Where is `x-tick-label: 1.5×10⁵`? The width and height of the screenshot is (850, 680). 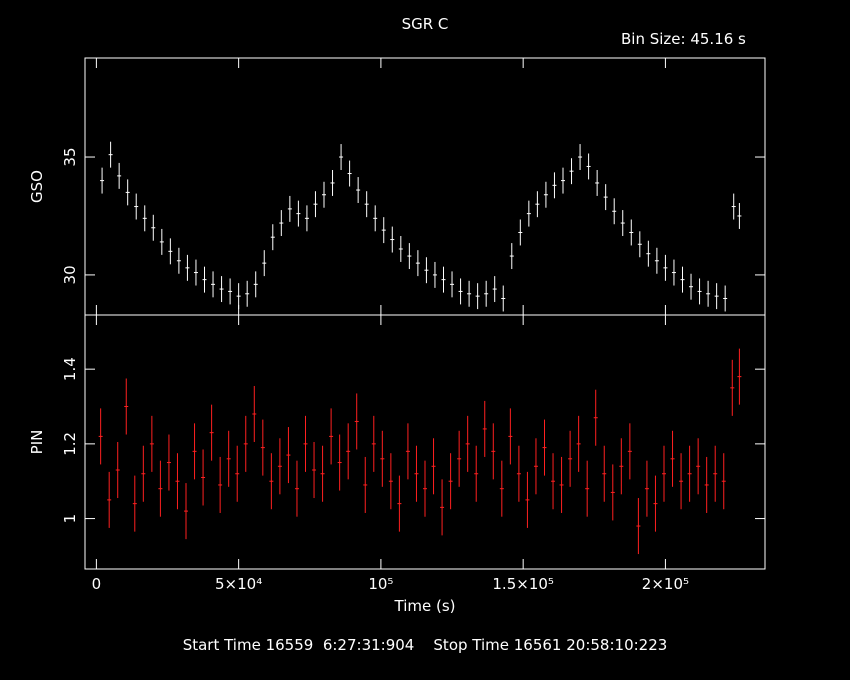
x-tick-label: 1.5×10⁵ is located at coordinates (523, 584).